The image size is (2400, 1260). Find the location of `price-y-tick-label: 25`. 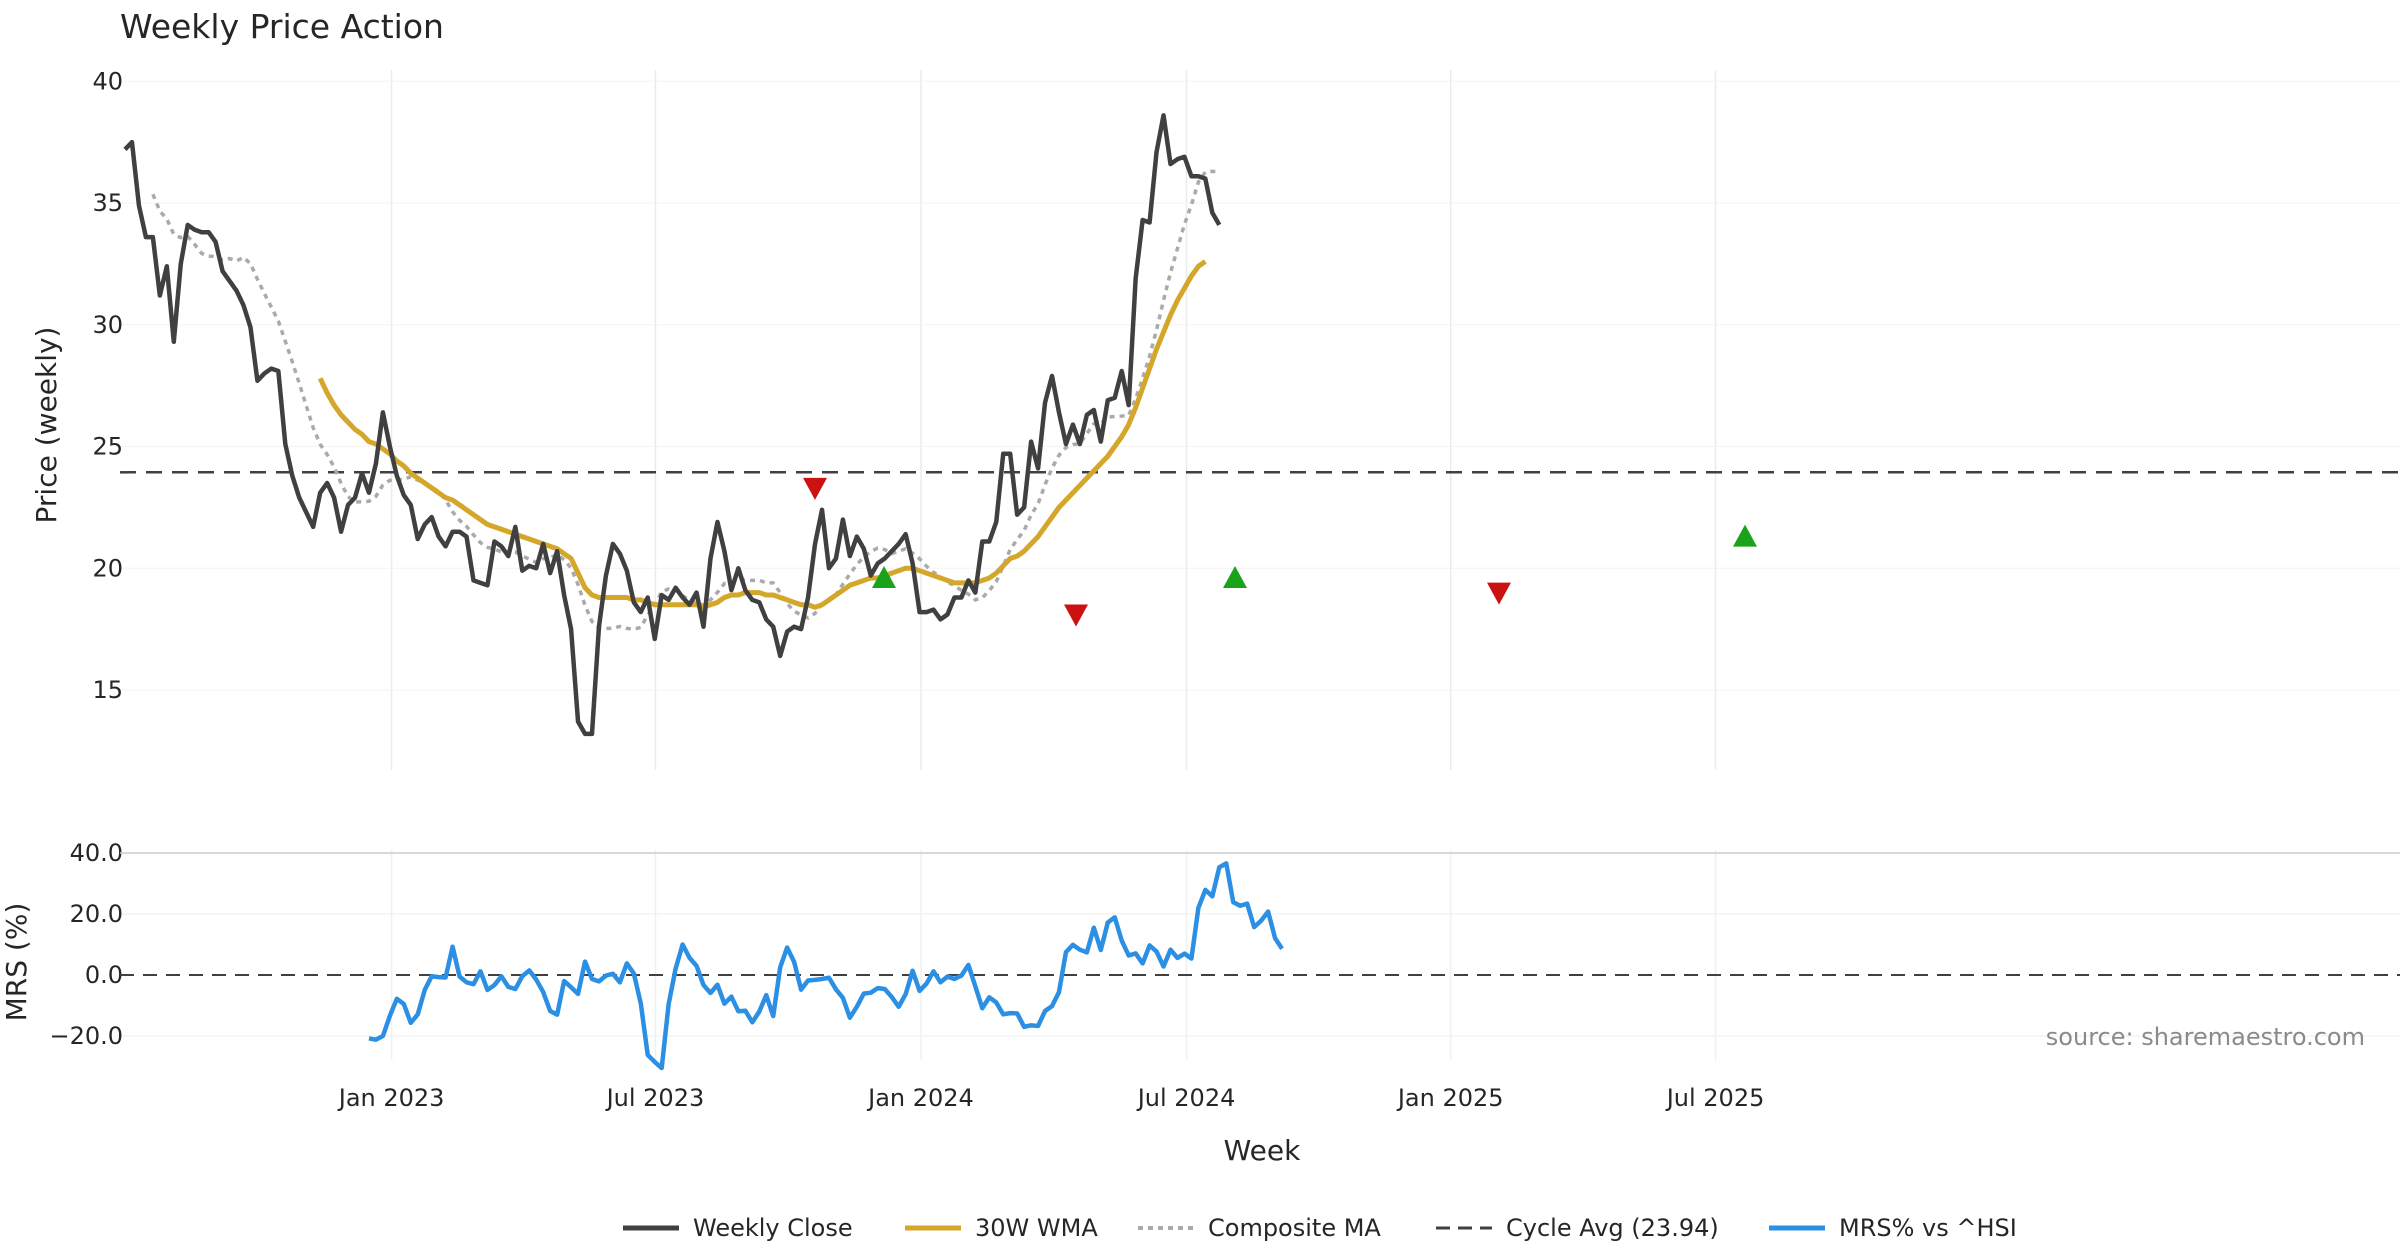

price-y-tick-label: 25 is located at coordinates (107, 447).